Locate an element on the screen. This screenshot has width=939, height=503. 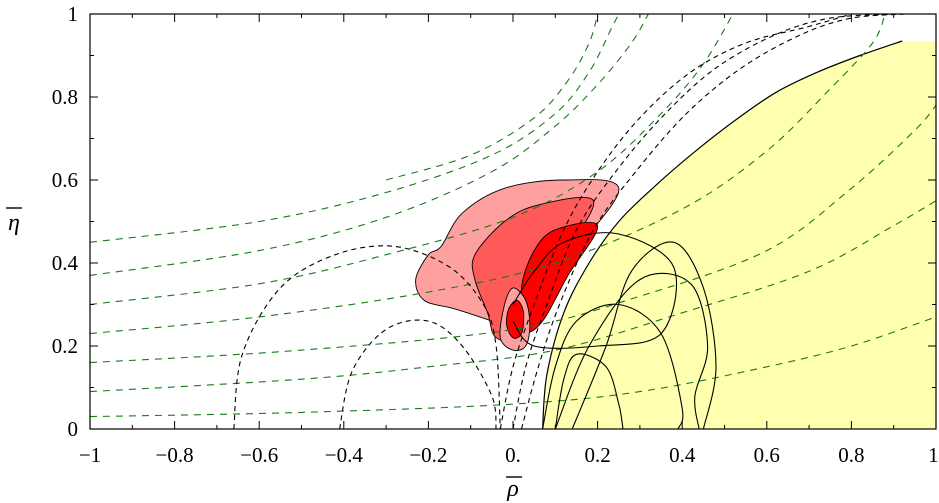
x-axis-label: ρ is located at coordinates (512, 489).